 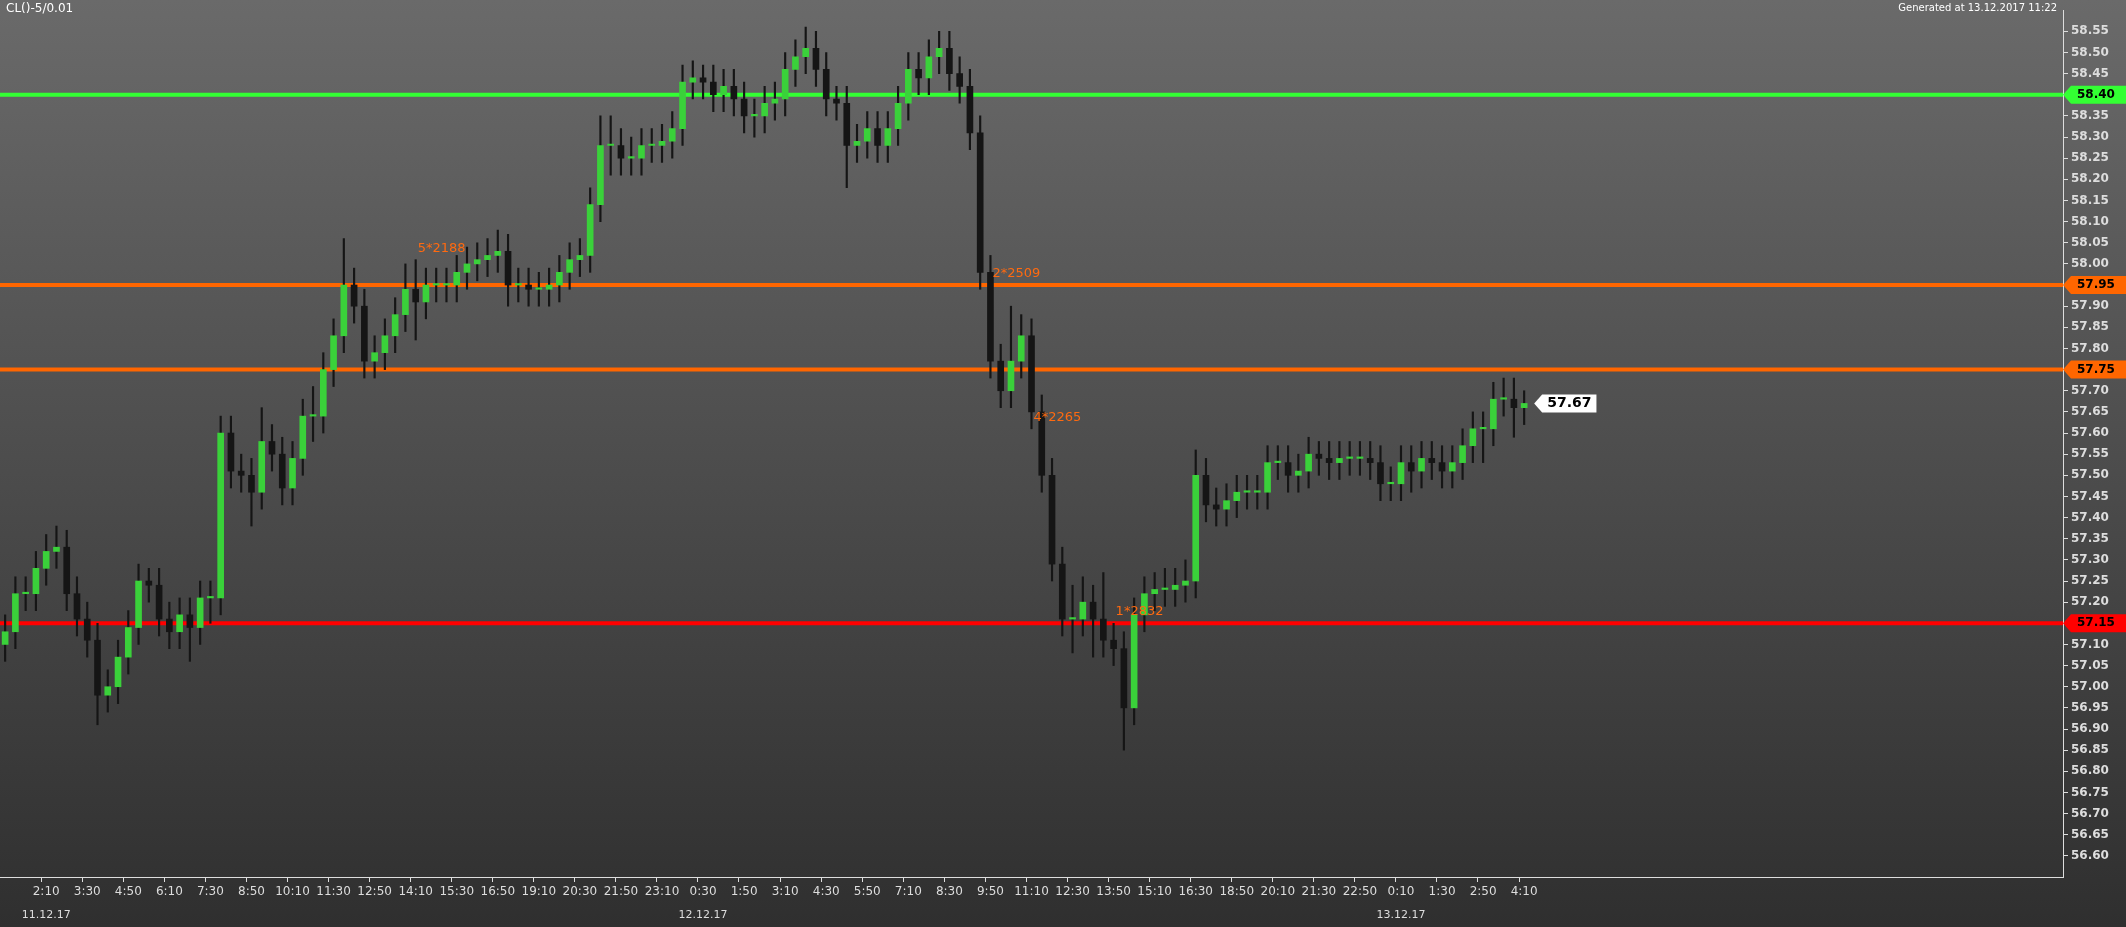 I want to click on y-tick-label: 57.10, so click(x=2090, y=643).